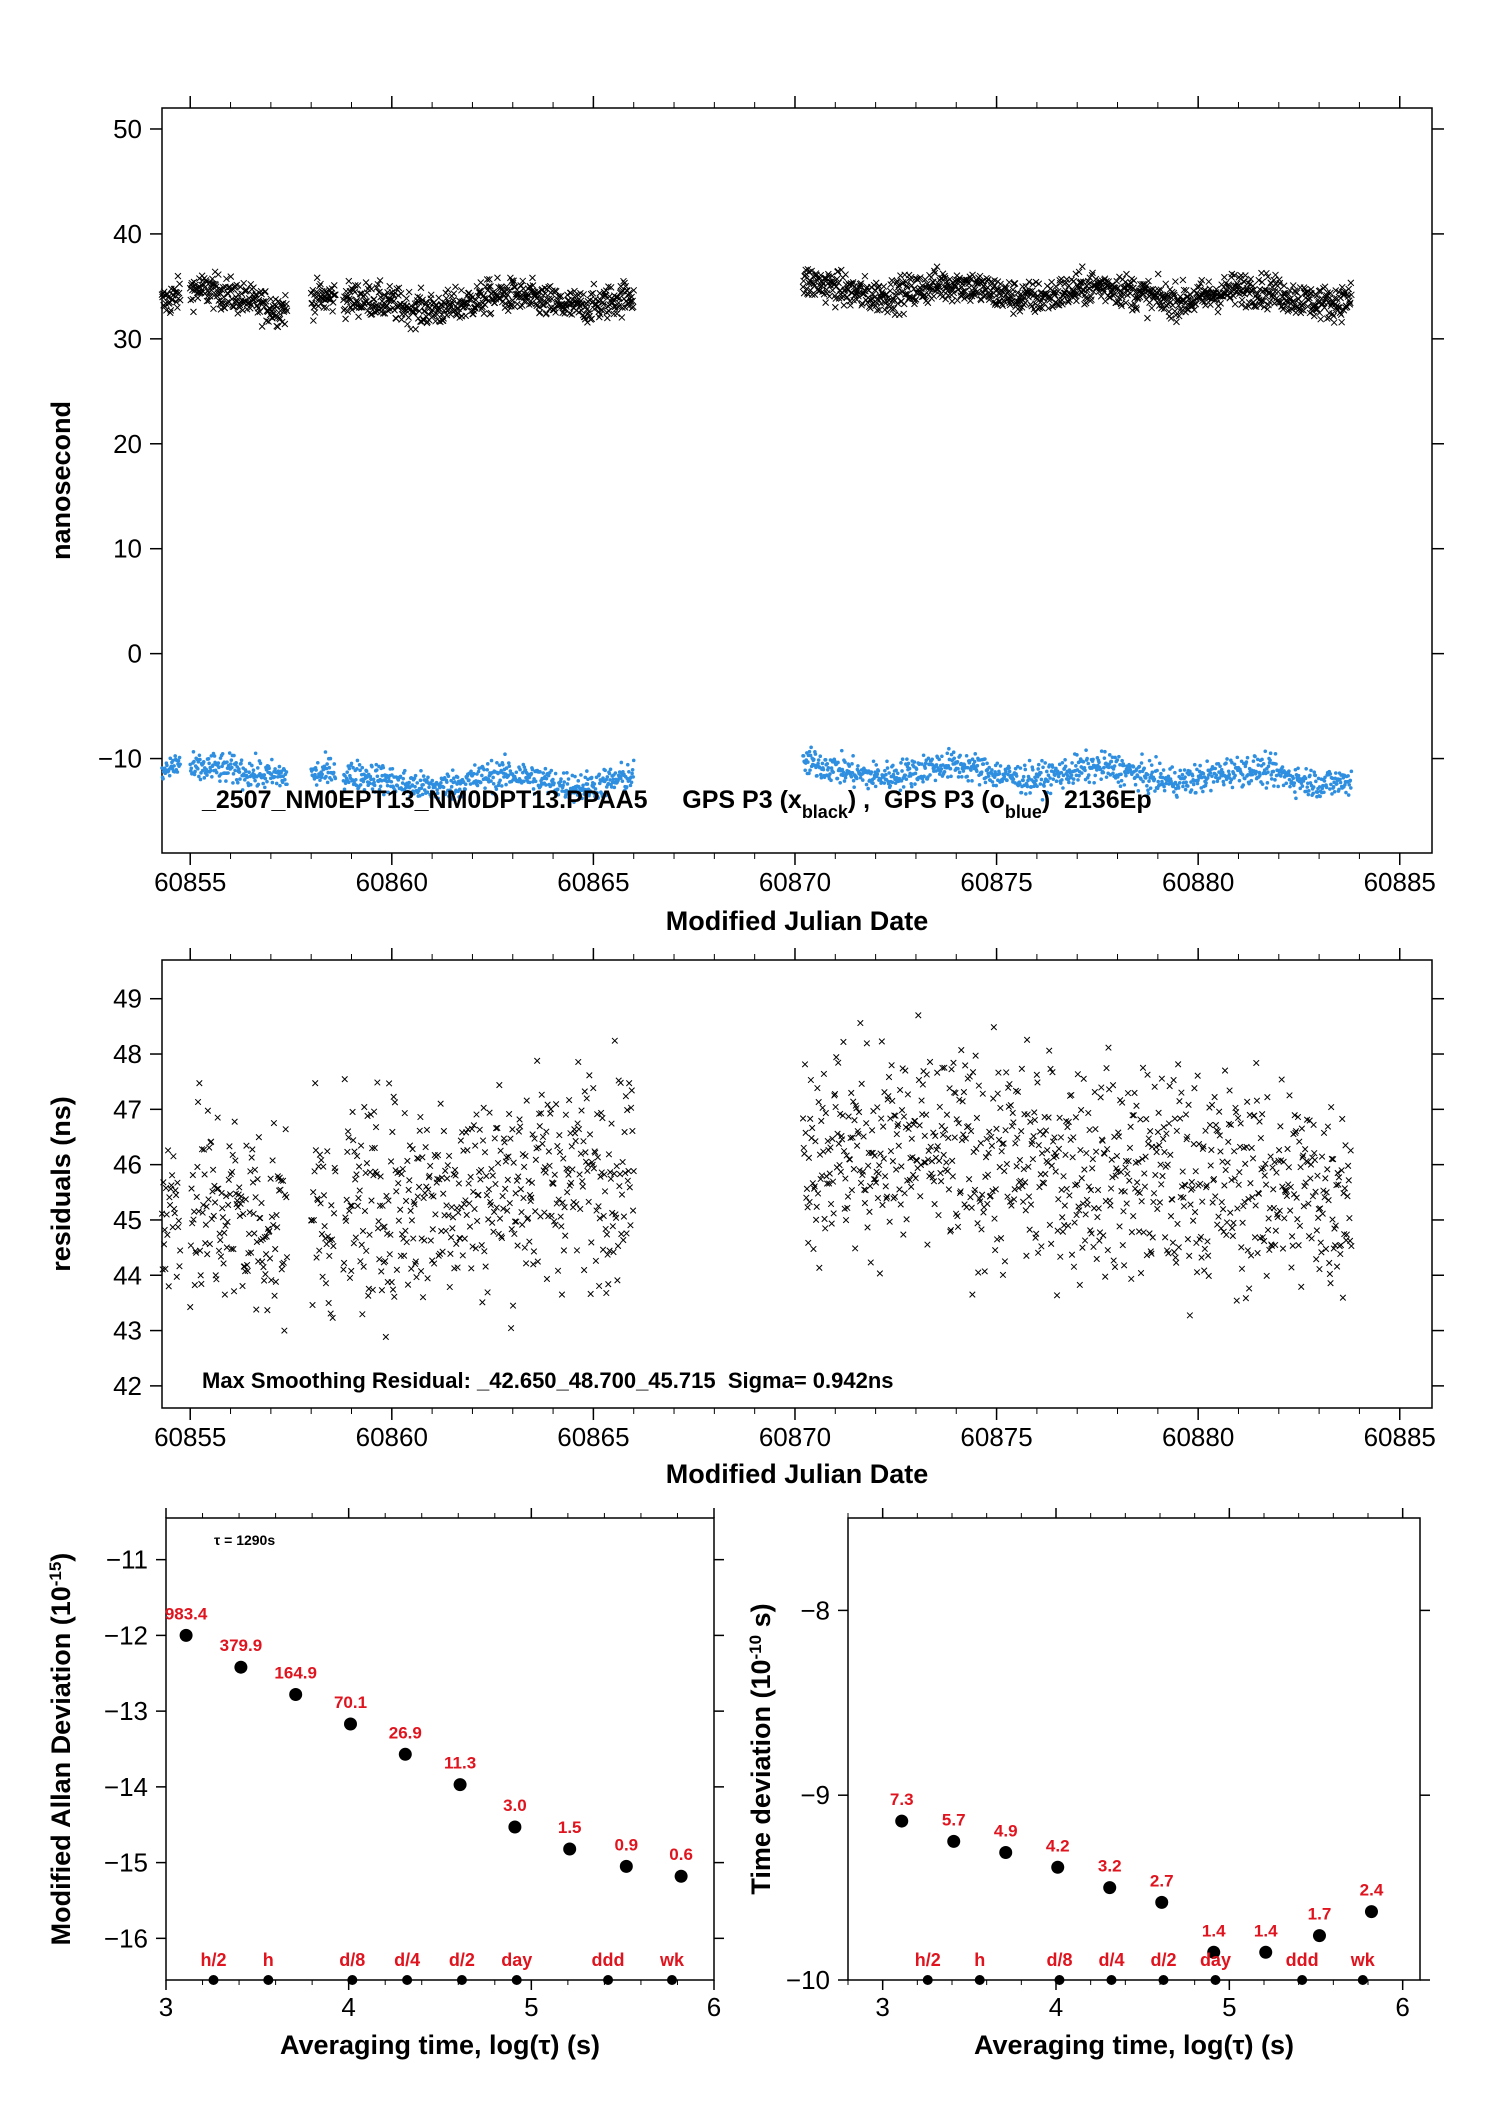 The image size is (1488, 2105). What do you see at coordinates (127, 1386) in the screenshot?
I see `residuals-ytick-label: 42` at bounding box center [127, 1386].